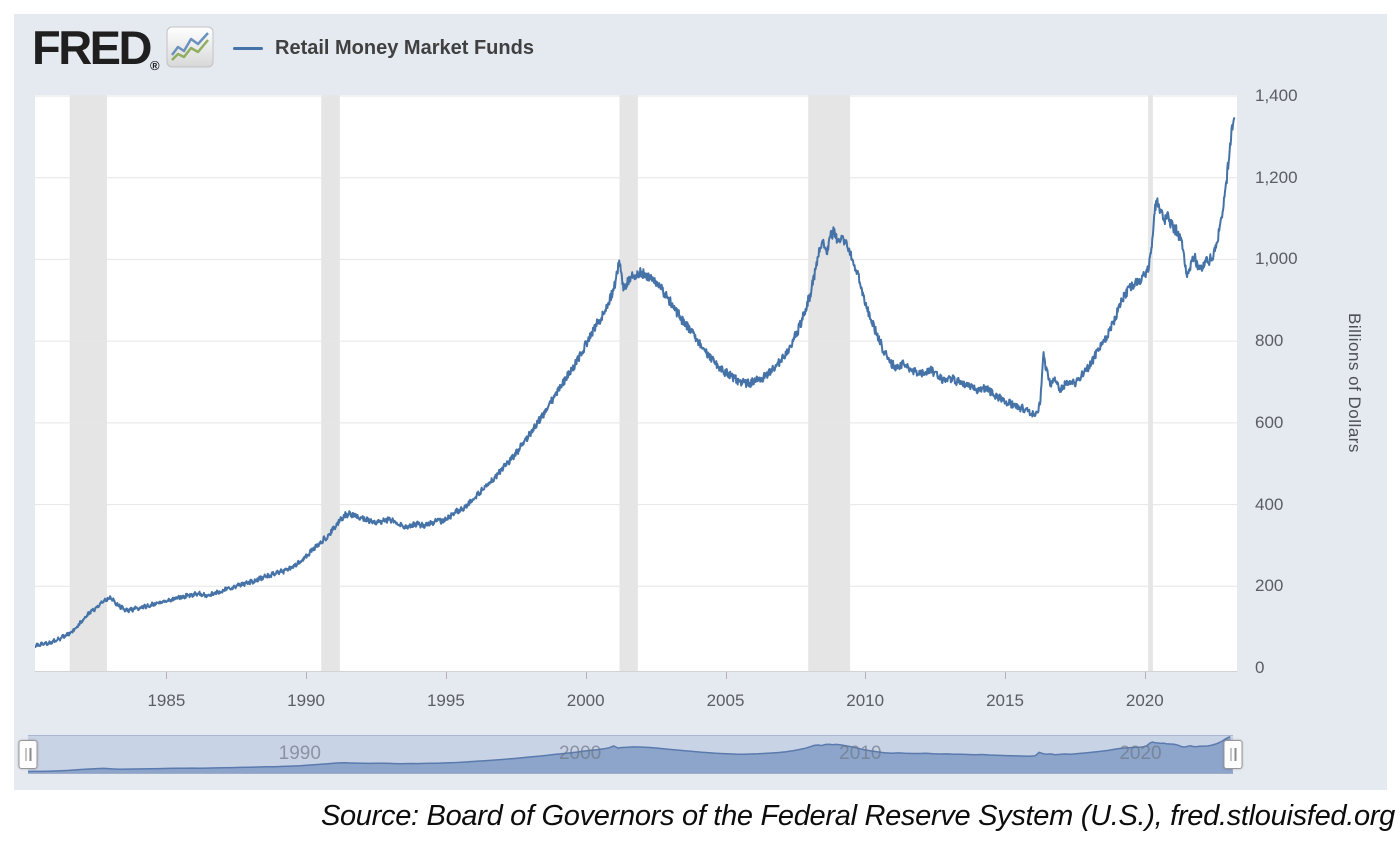 The image size is (1400, 862). Describe the element at coordinates (865, 700) in the screenshot. I see `x-axis-tick-label: 2010` at that location.